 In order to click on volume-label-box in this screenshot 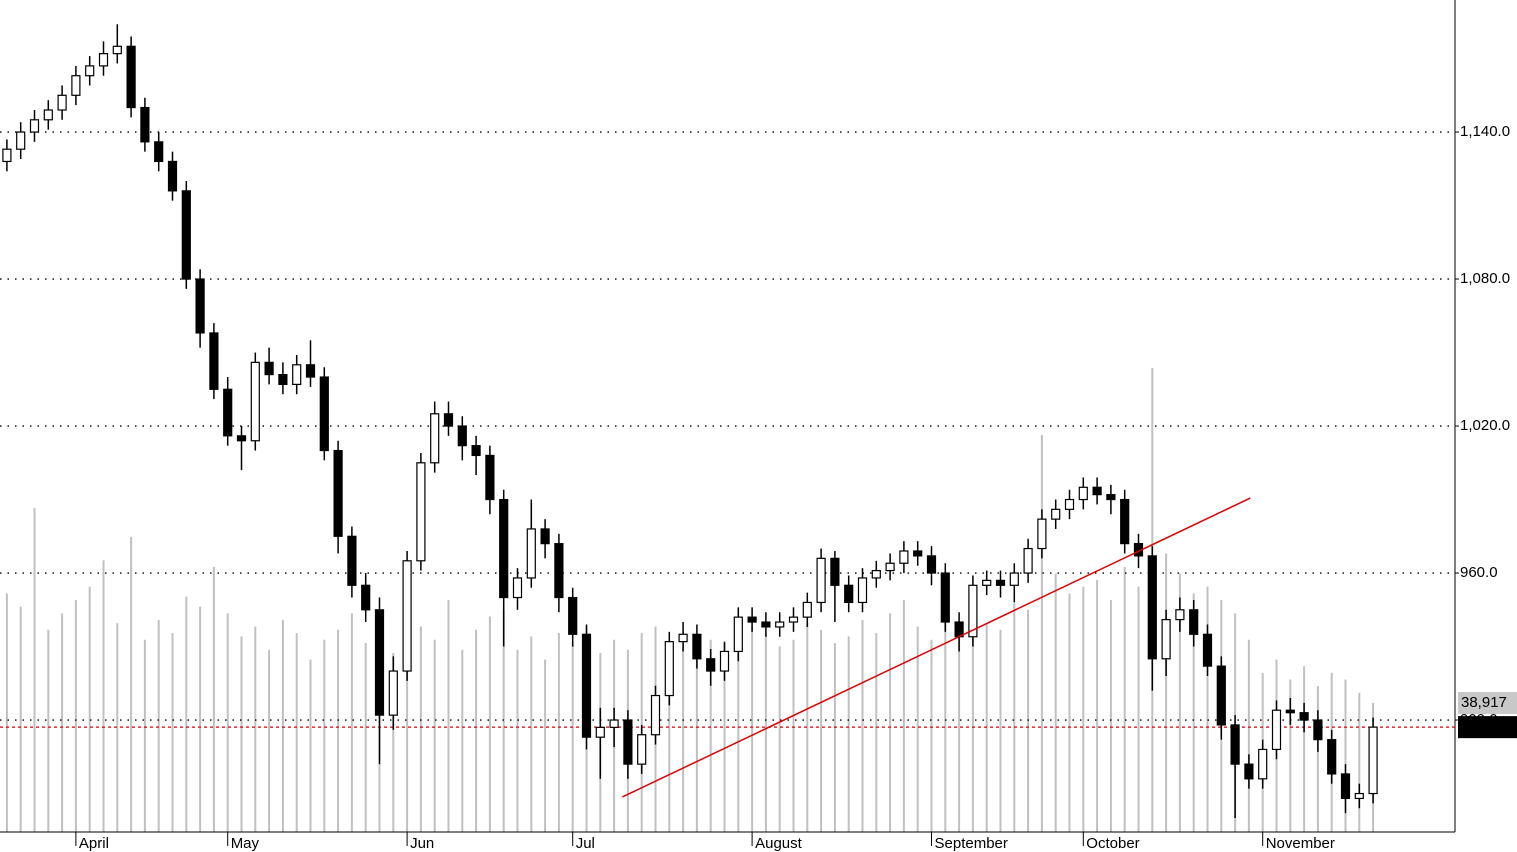, I will do `click(1487, 703)`.